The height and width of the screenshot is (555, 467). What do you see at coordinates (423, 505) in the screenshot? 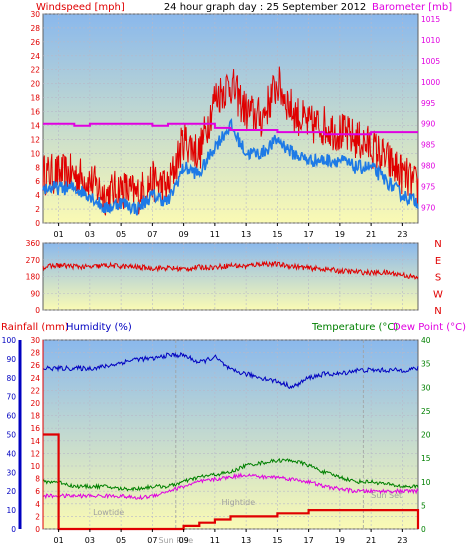
I see `y-tick-label: 5` at bounding box center [423, 505].